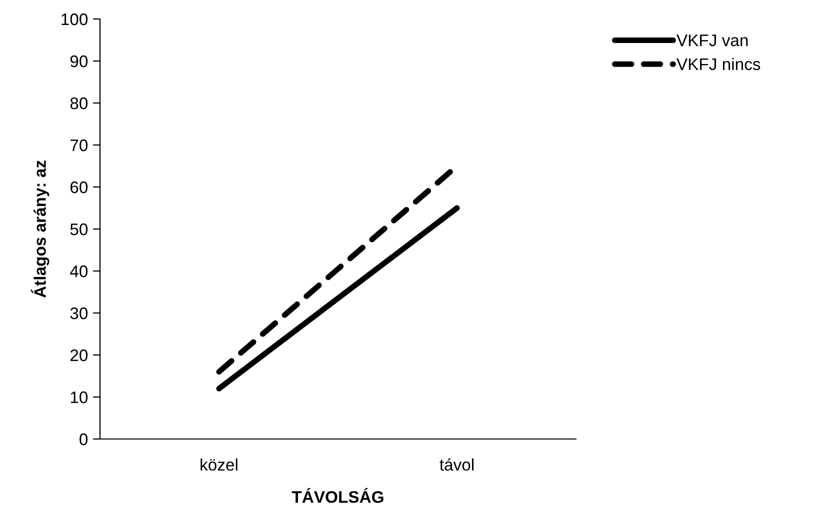 Image resolution: width=826 pixels, height=518 pixels. What do you see at coordinates (79, 145) in the screenshot?
I see `y-tick-label: 70` at bounding box center [79, 145].